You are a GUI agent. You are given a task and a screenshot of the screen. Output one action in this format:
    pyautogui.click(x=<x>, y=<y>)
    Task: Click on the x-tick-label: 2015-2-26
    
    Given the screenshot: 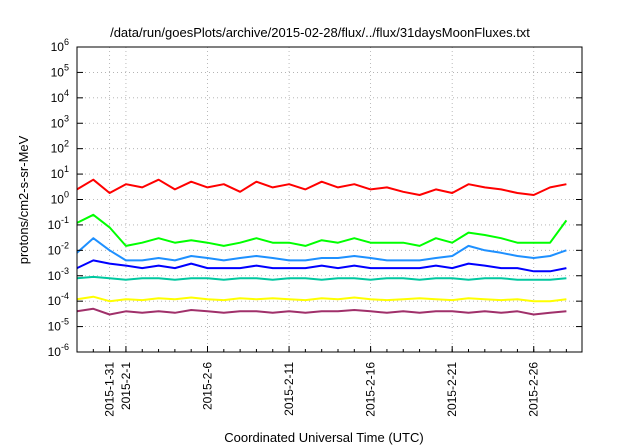 What is the action you would take?
    pyautogui.click(x=534, y=389)
    